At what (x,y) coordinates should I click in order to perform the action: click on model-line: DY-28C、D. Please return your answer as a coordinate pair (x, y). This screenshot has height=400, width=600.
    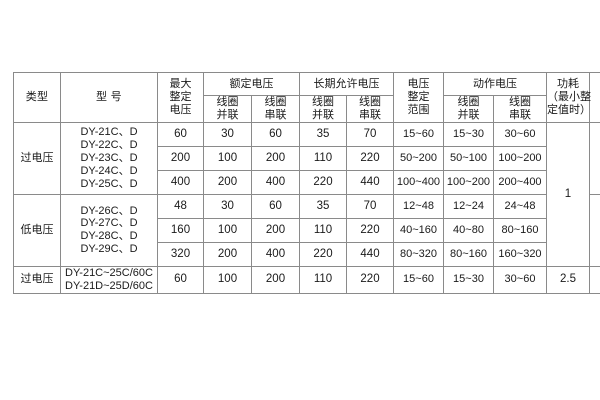
    Looking at the image, I should click on (109, 236).